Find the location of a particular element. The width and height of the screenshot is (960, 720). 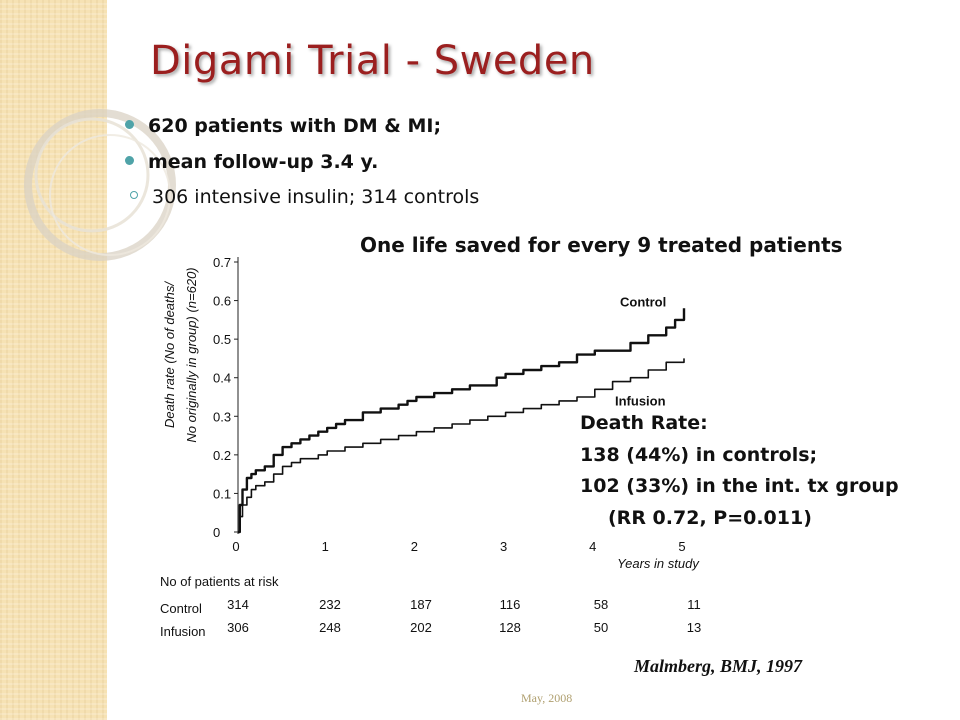

y-tick-label: 0 is located at coordinates (216, 532).